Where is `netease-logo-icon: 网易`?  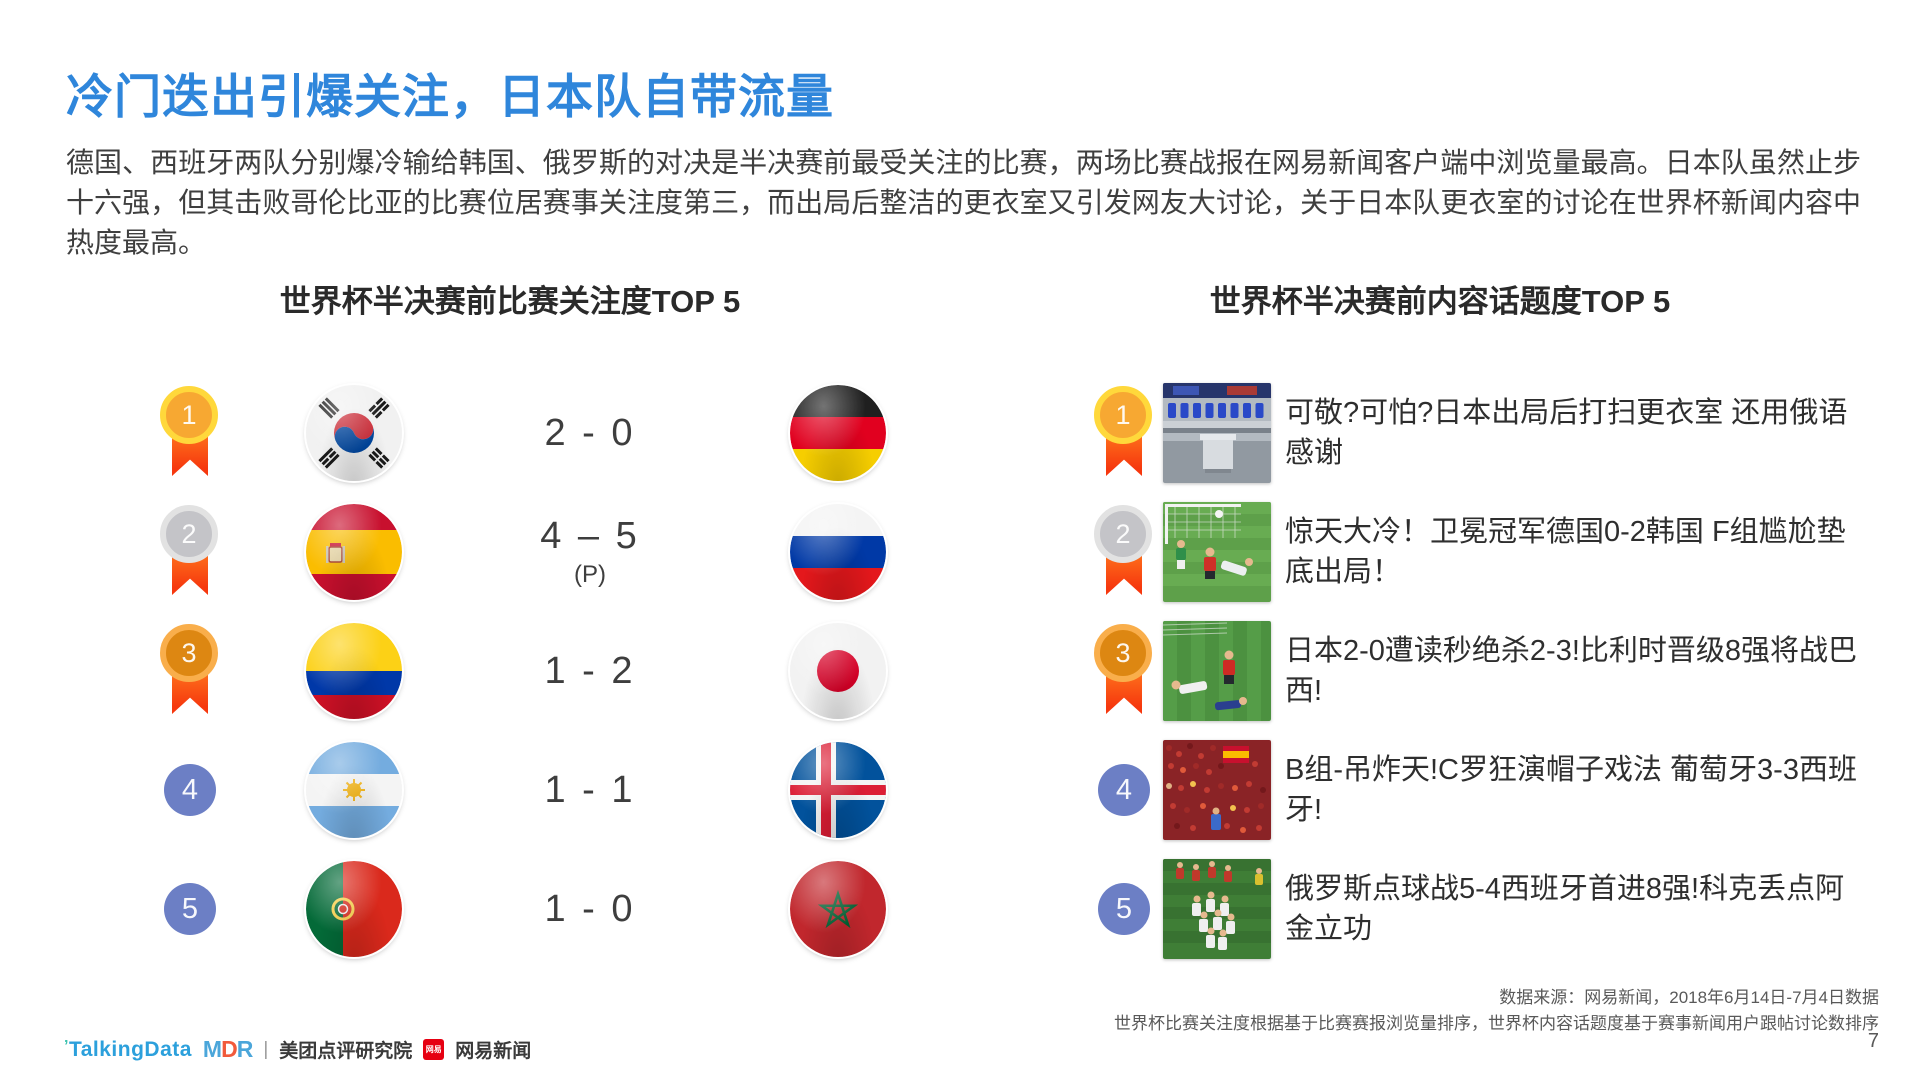 netease-logo-icon: 网易 is located at coordinates (434, 1049).